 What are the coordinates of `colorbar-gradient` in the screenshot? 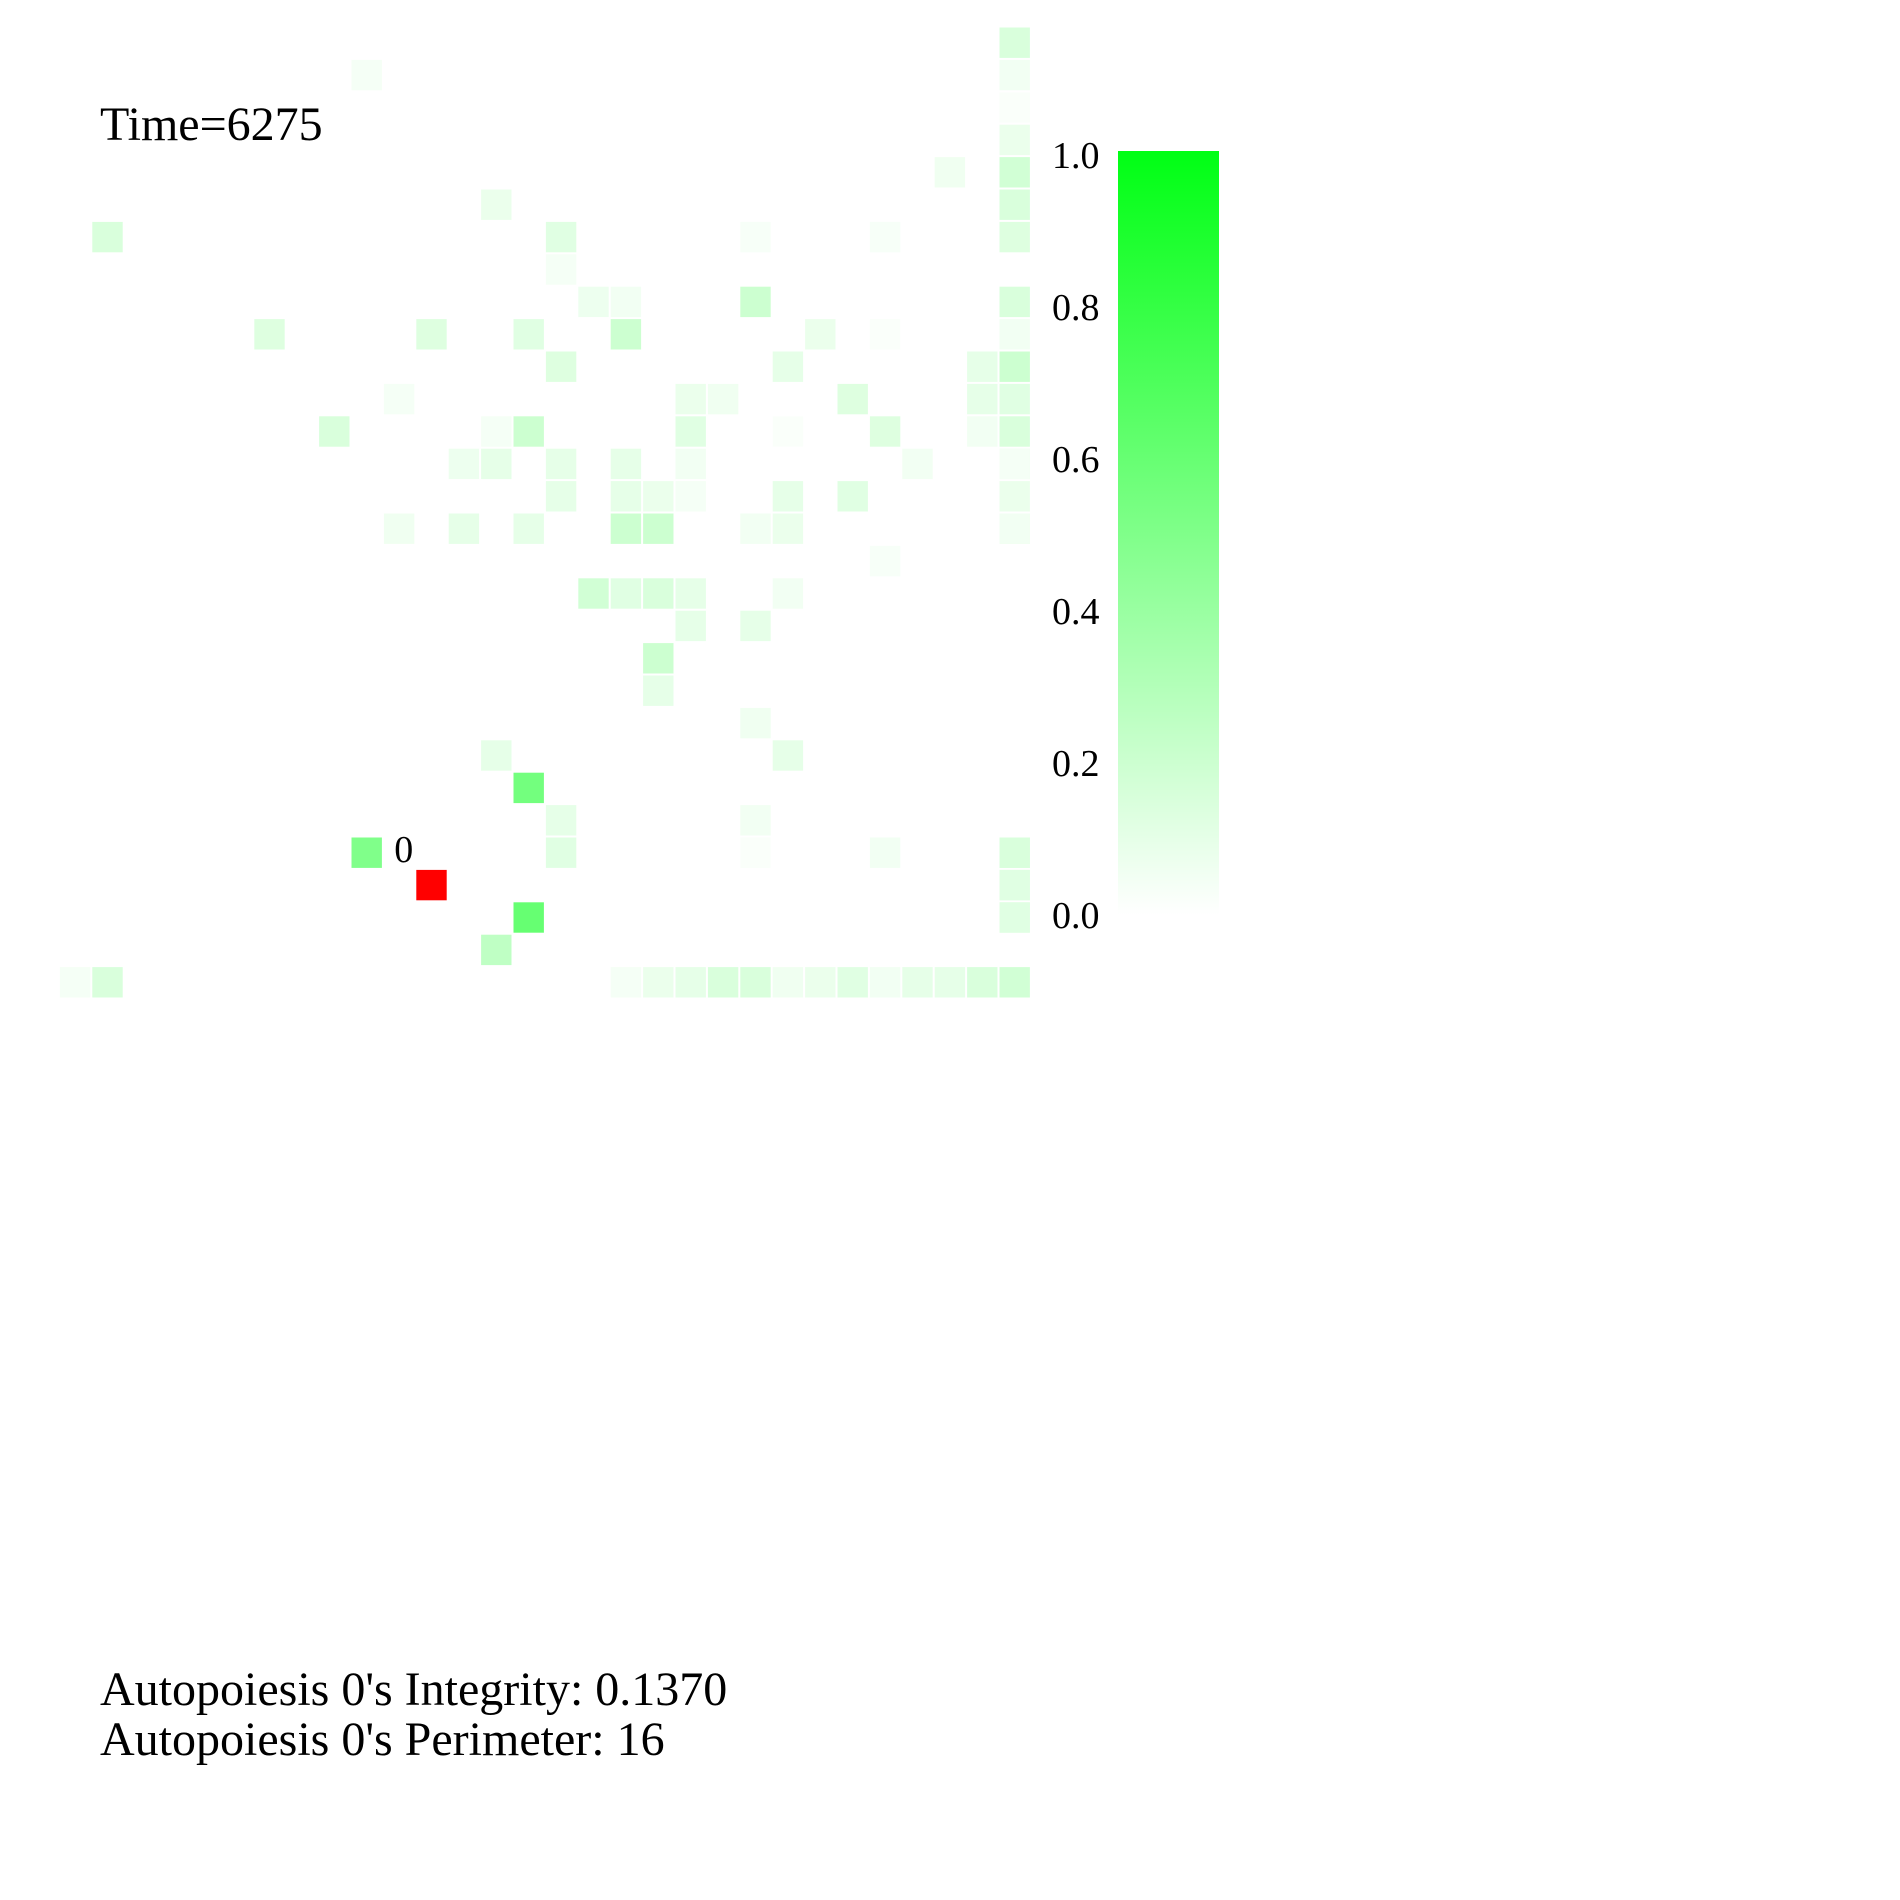 It's located at (1168, 533).